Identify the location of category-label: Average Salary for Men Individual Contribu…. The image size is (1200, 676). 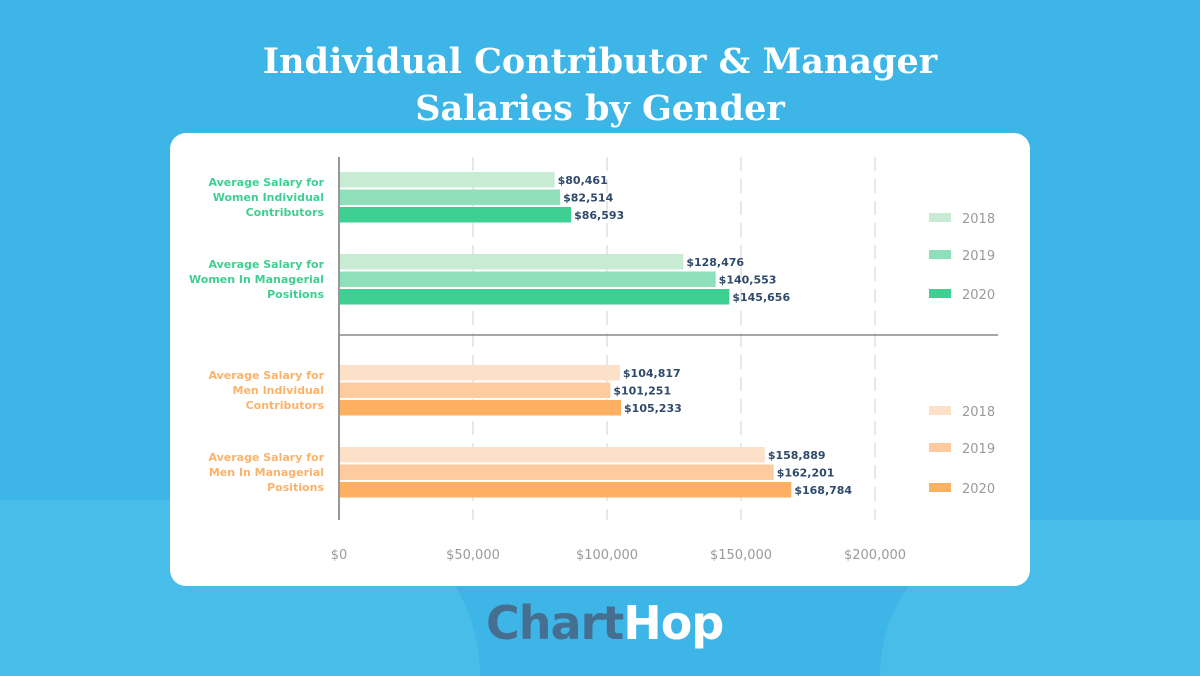
(267, 390).